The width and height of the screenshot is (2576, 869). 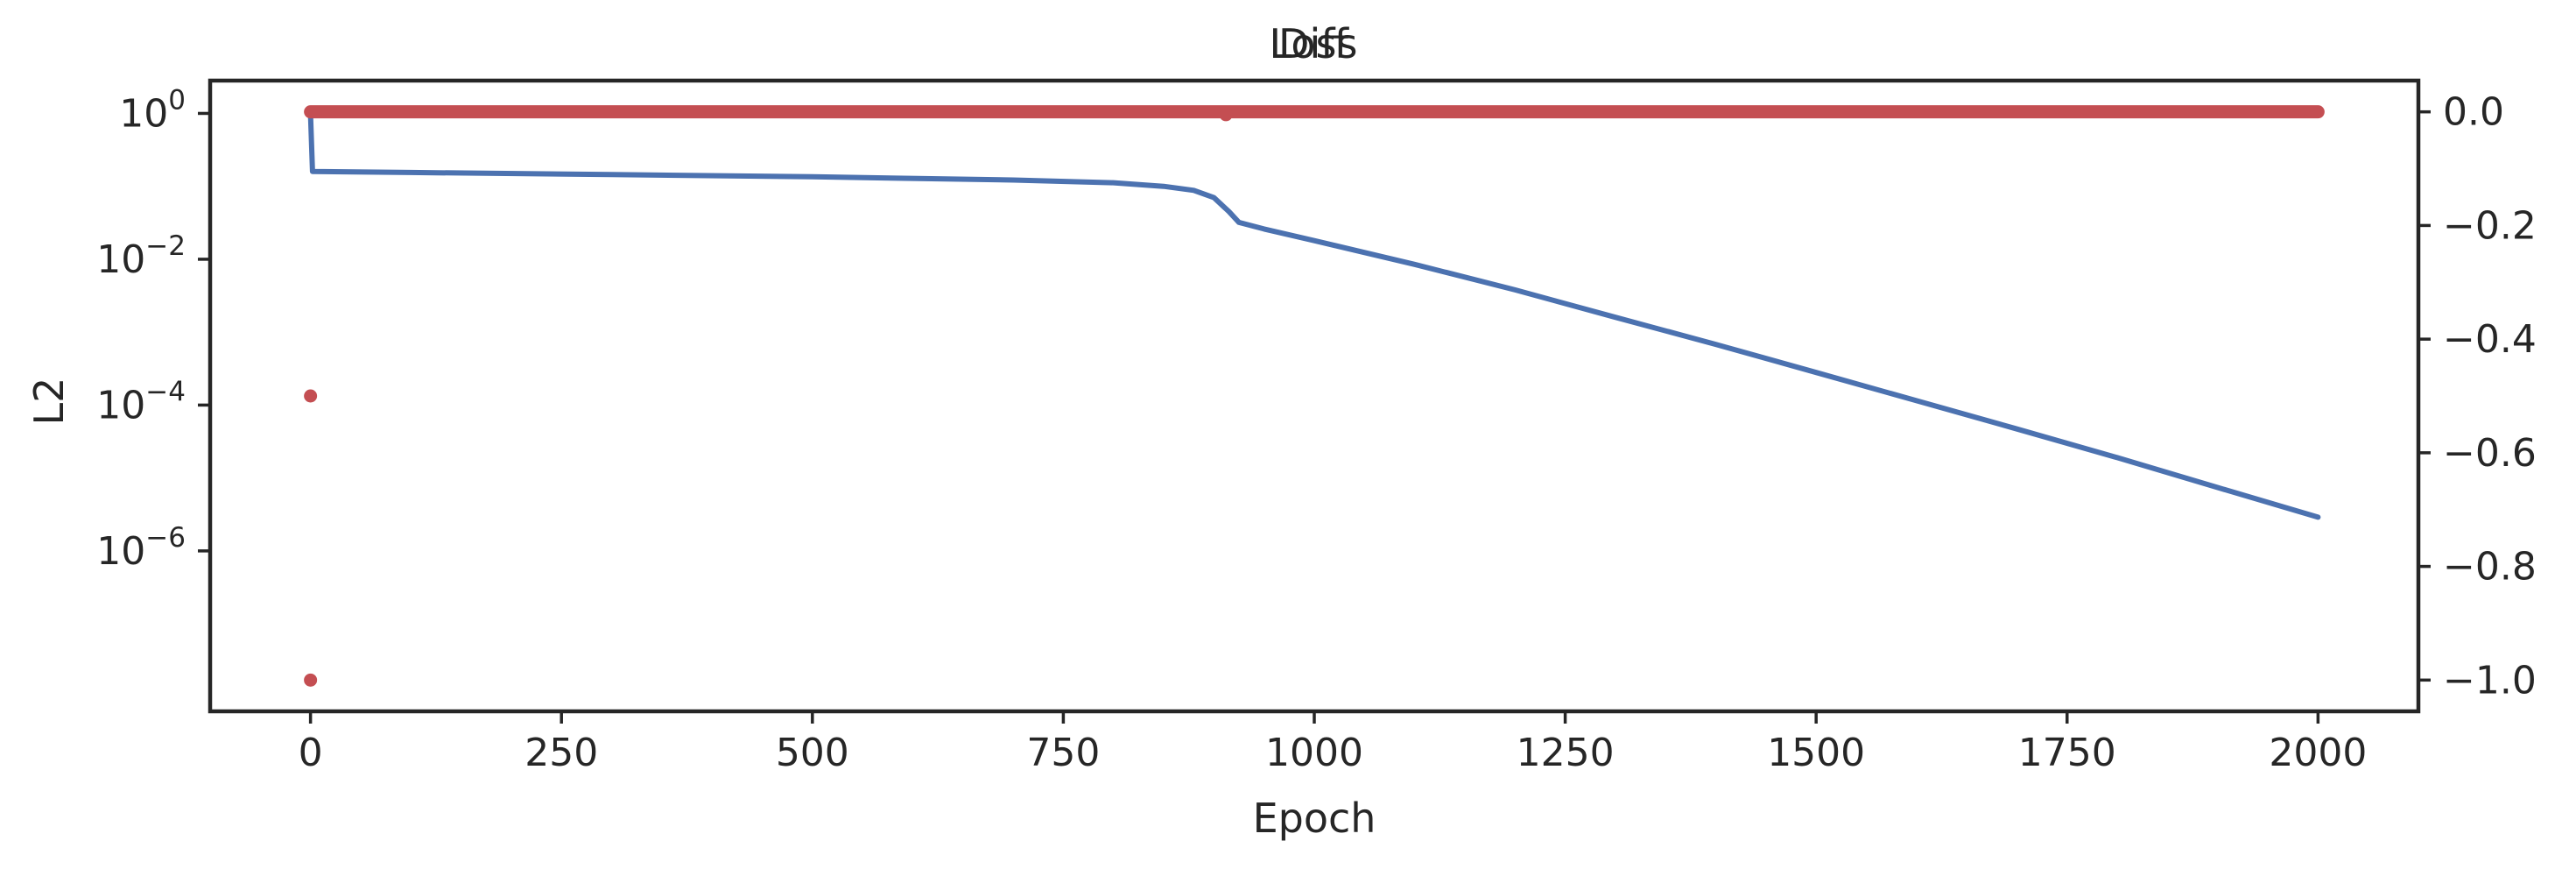 What do you see at coordinates (1566, 753) in the screenshot?
I see `x-tick-label: 1250` at bounding box center [1566, 753].